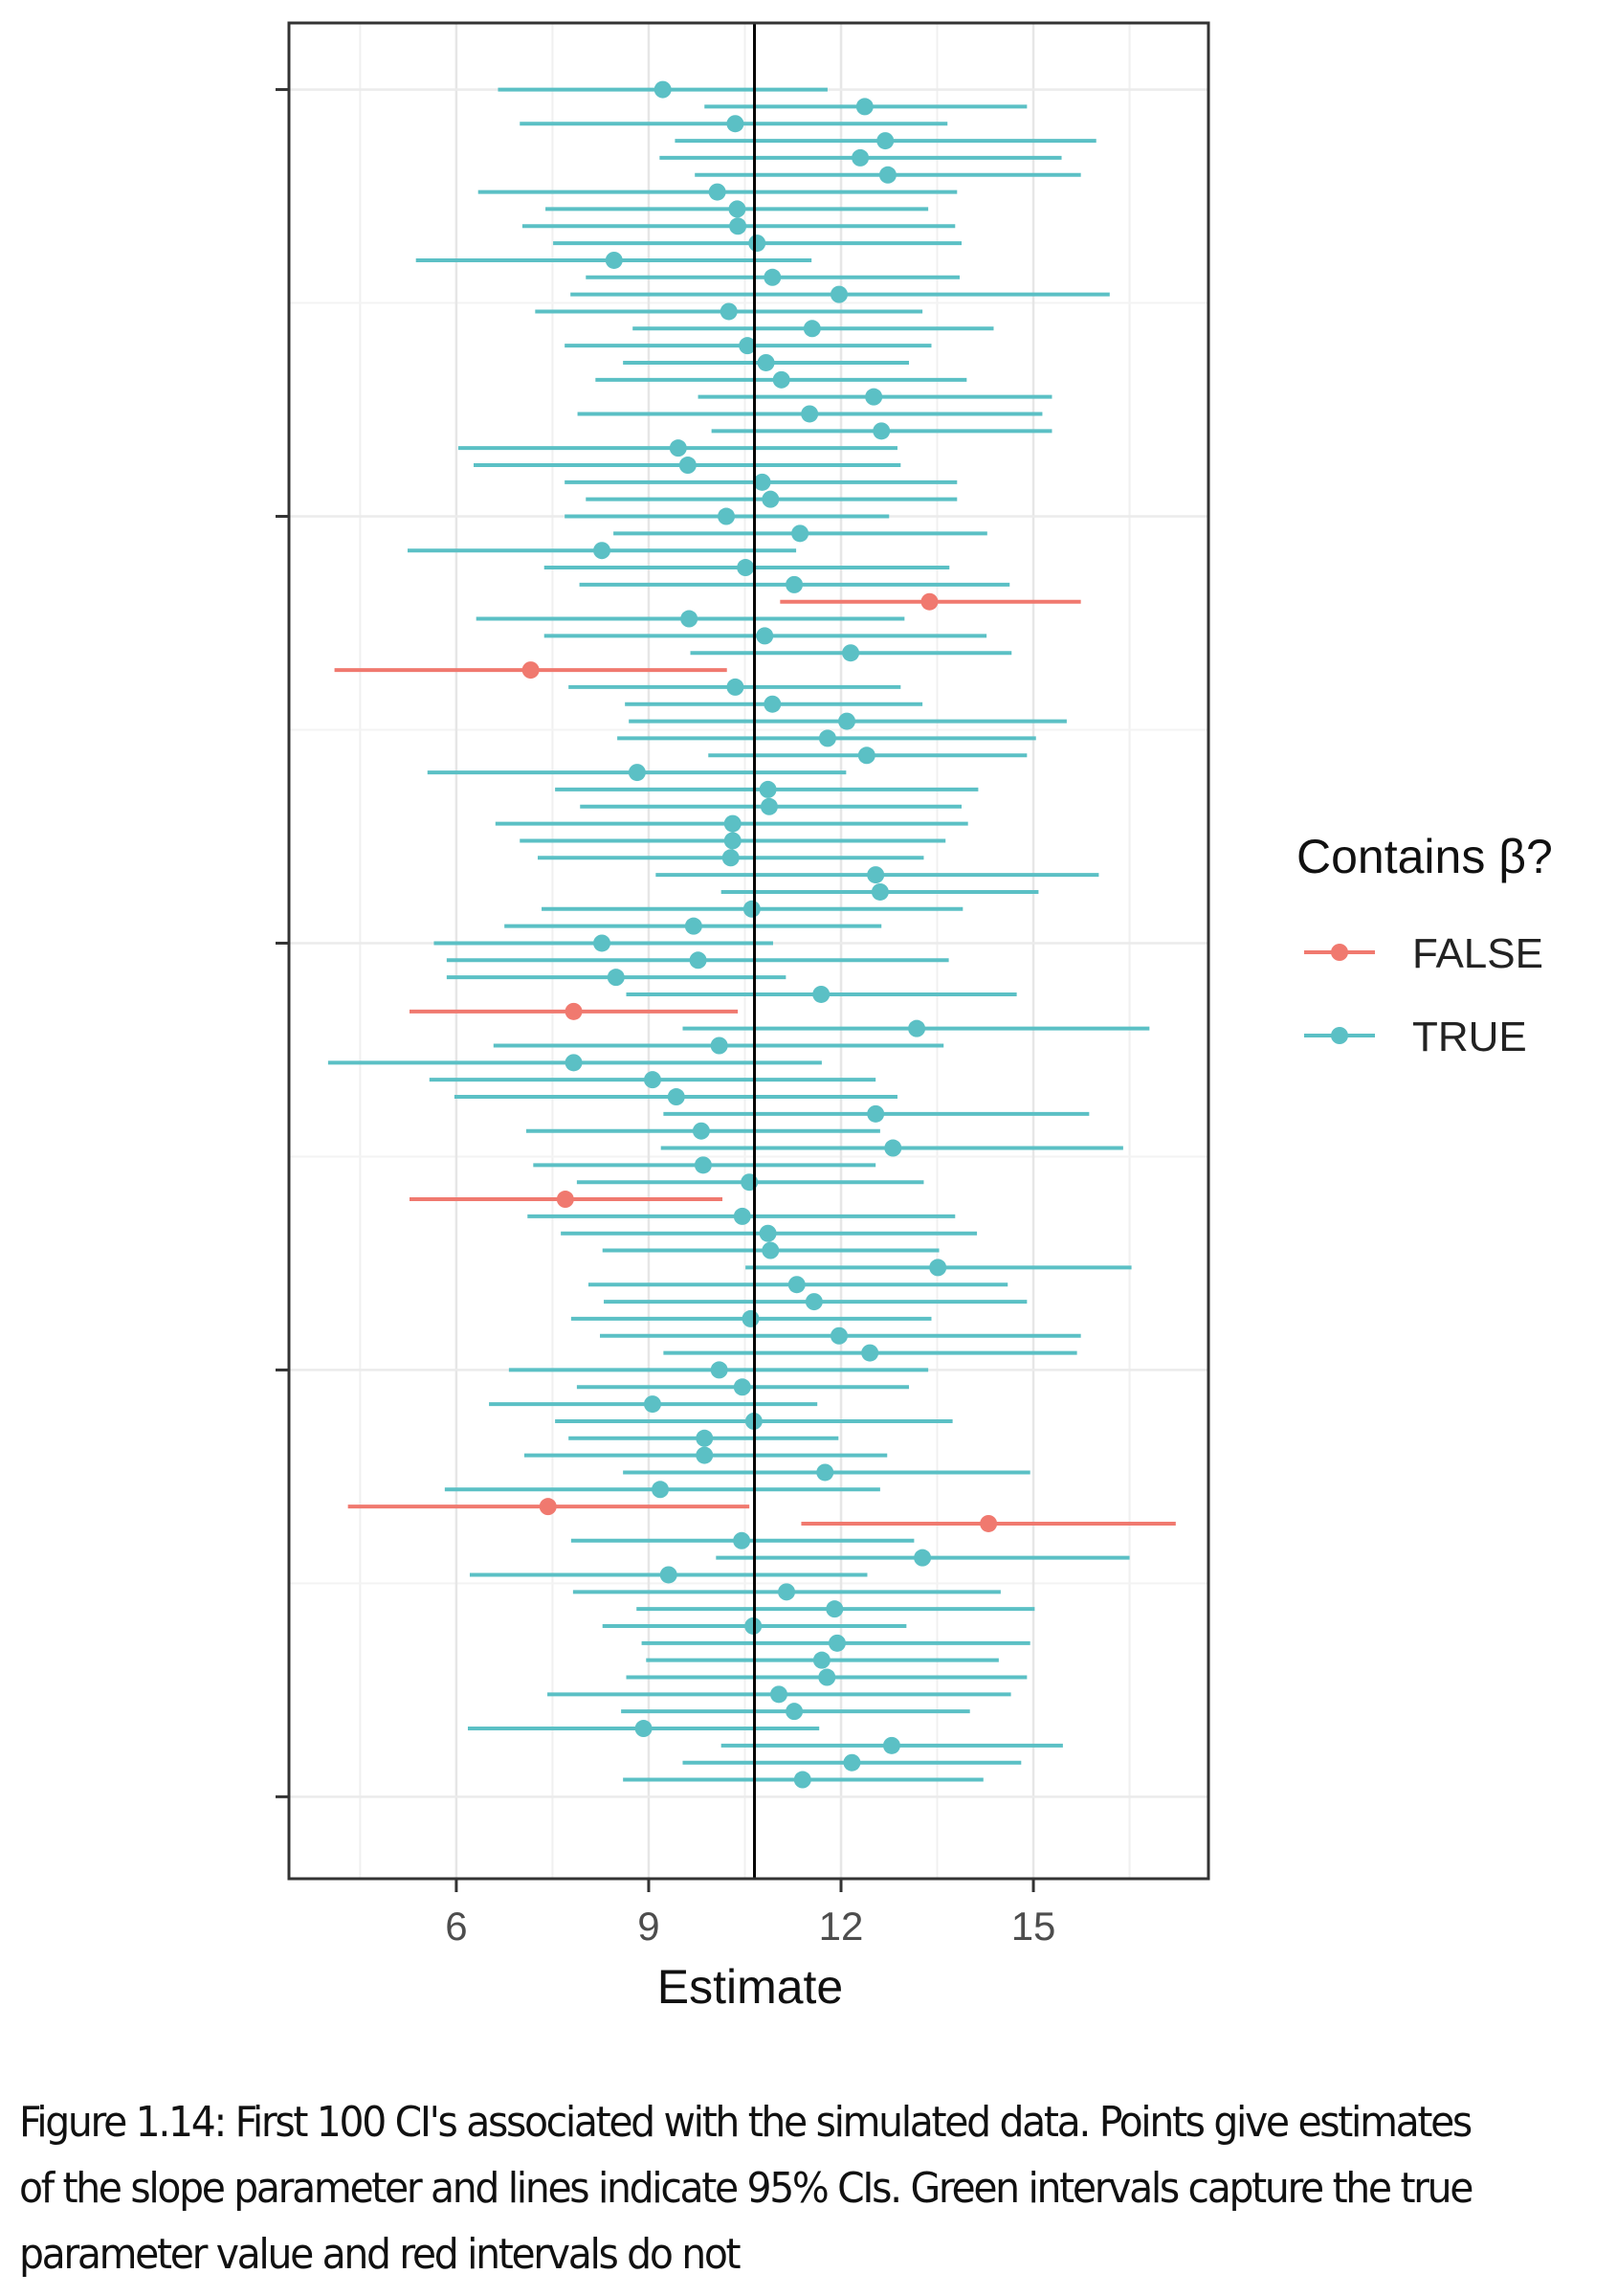 This screenshot has width=1617, height=2296. What do you see at coordinates (750, 1914) in the screenshot?
I see `x-axis-ticks: 6 9 12 15` at bounding box center [750, 1914].